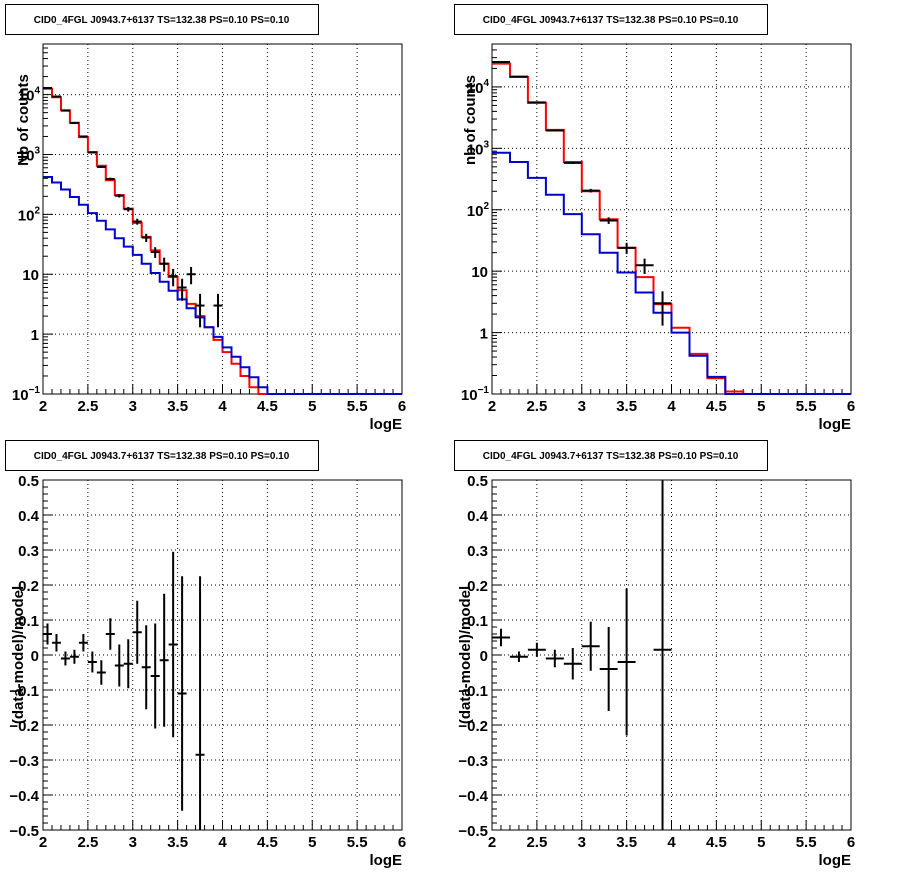  I want to click on y-tick-label: 0.3, so click(28, 551).